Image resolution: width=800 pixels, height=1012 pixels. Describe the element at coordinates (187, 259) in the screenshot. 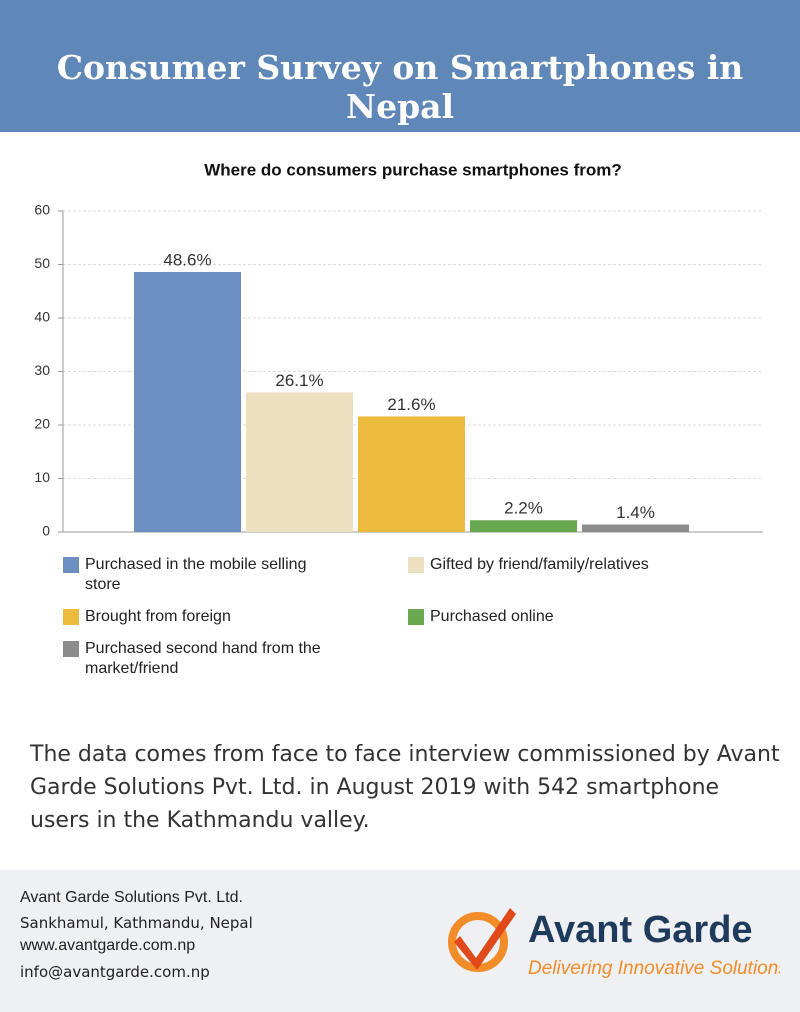

I see `value-label: 48.6%` at that location.